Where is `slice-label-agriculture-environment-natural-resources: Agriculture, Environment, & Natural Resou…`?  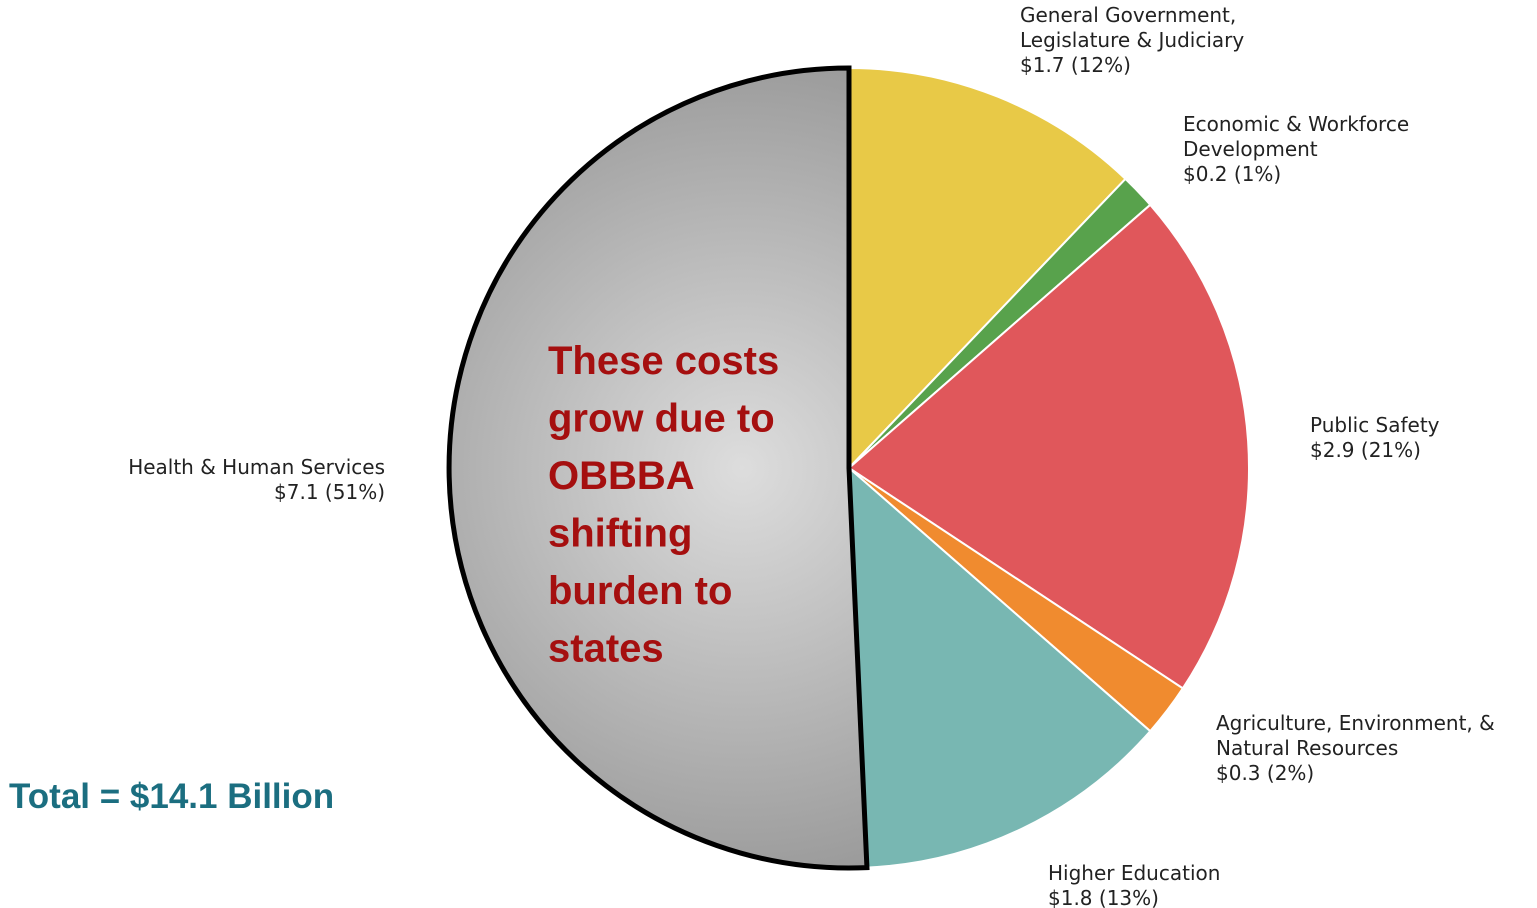
slice-label-agriculture-environment-natural-resources: Agriculture, Environment, & Natural Resou… is located at coordinates (1355, 748).